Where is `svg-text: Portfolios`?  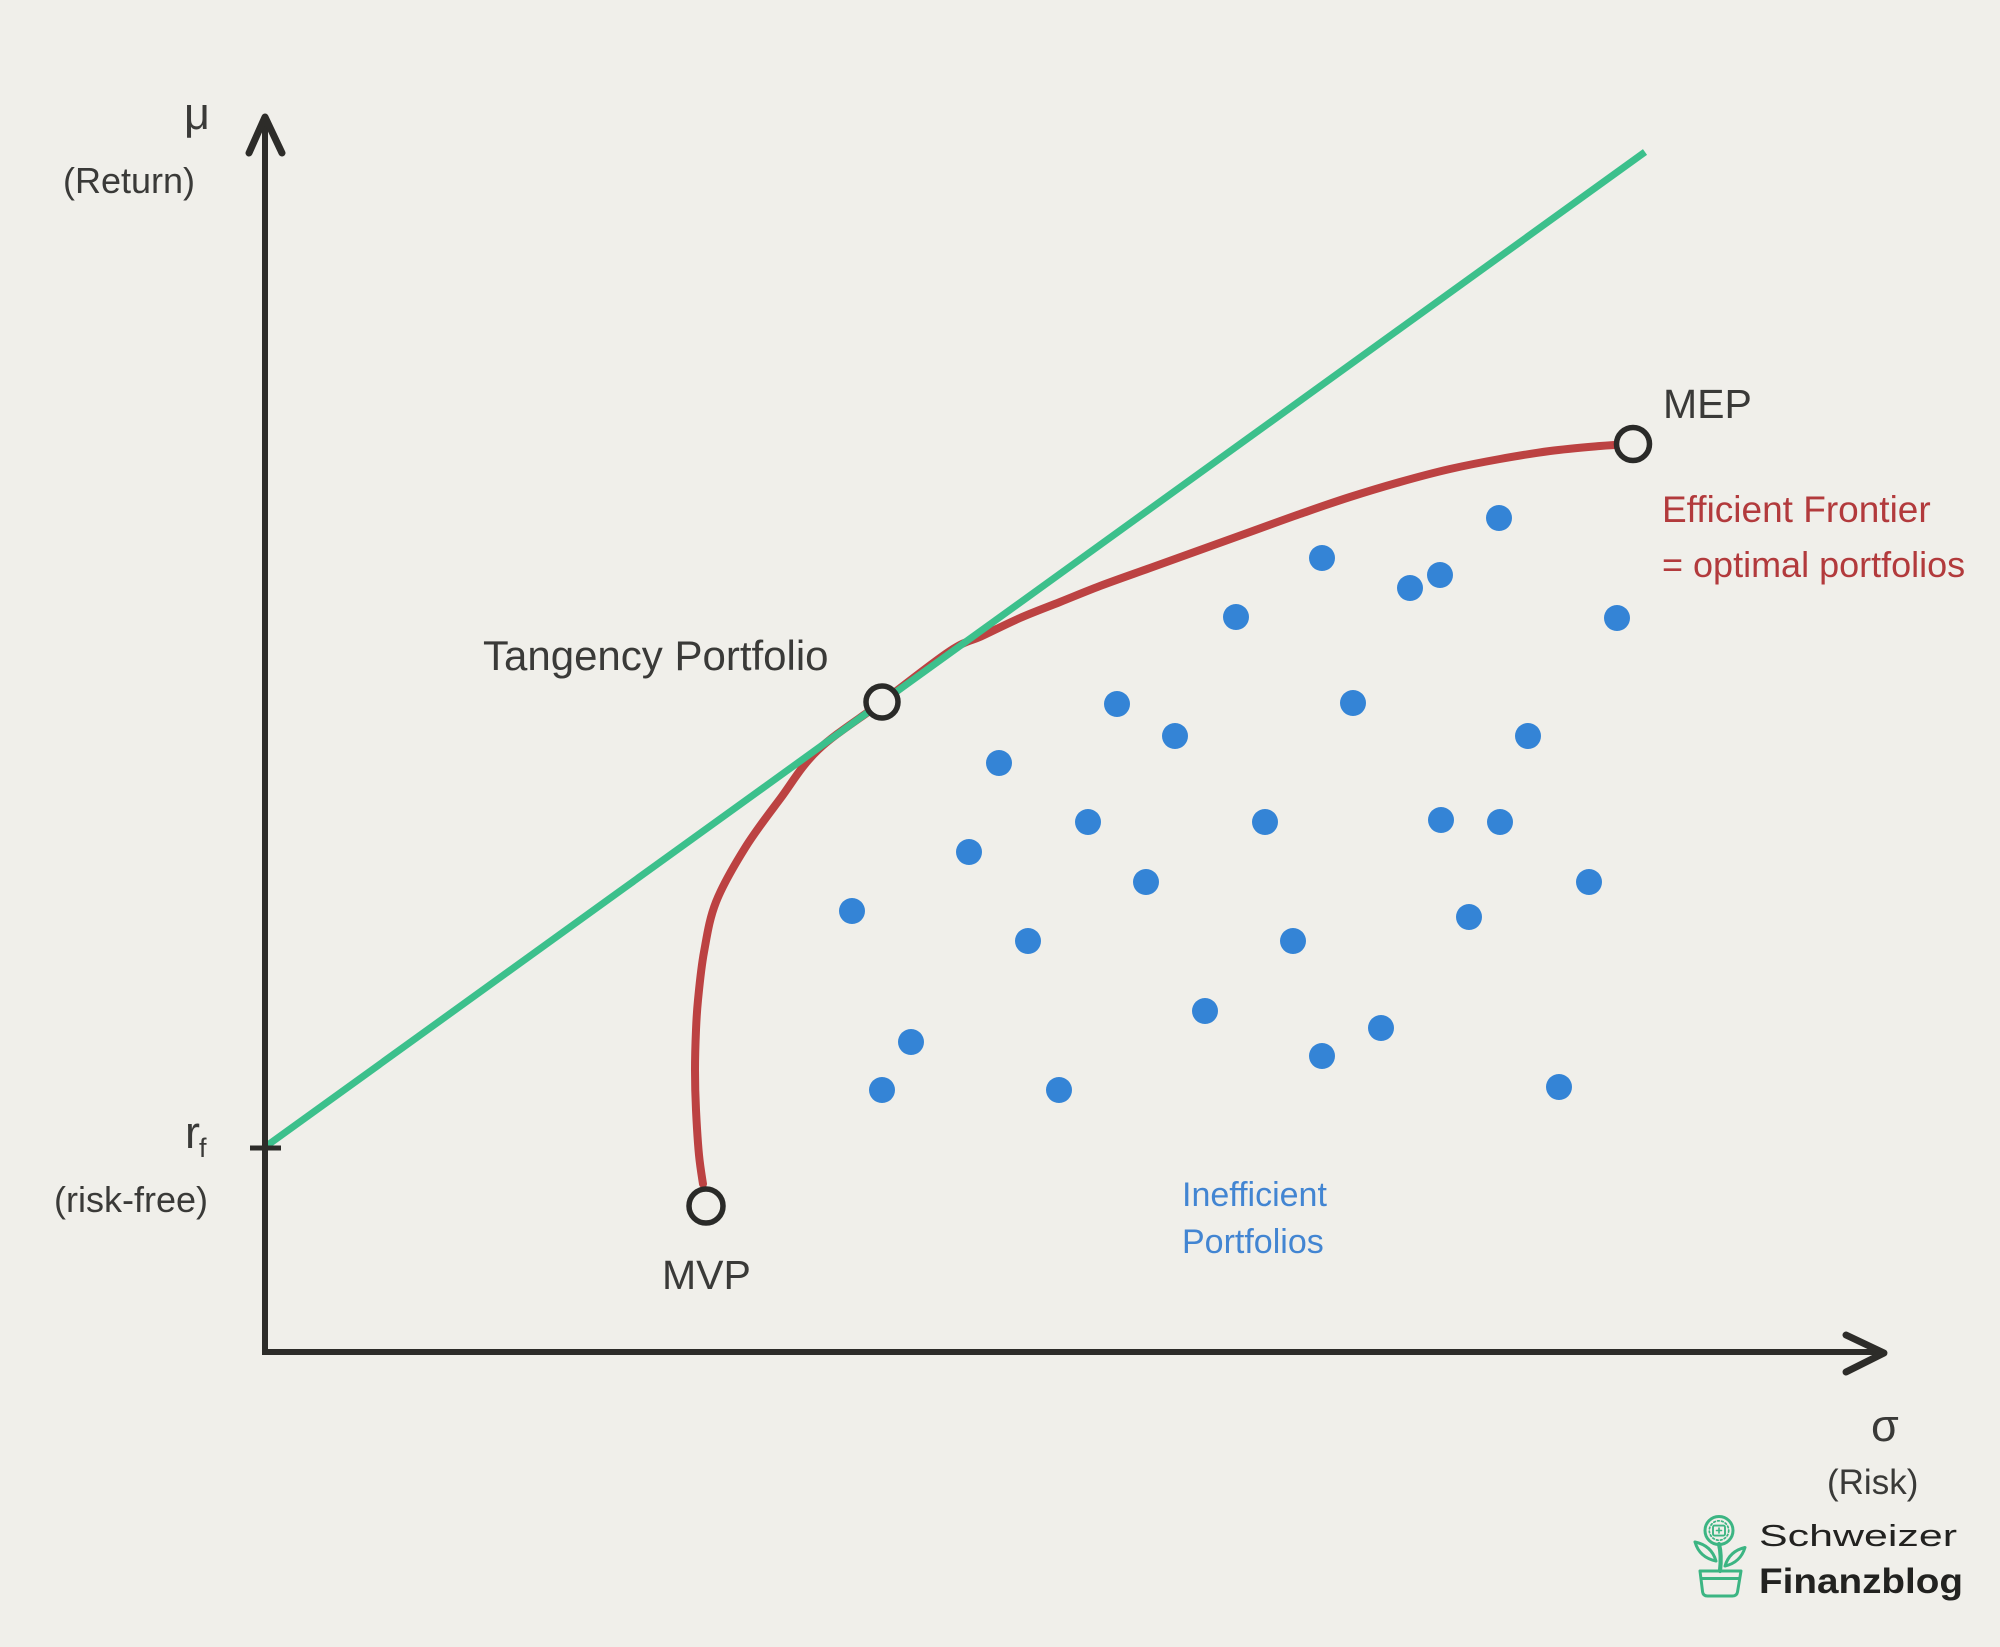
svg-text: Portfolios is located at coordinates (1253, 1242).